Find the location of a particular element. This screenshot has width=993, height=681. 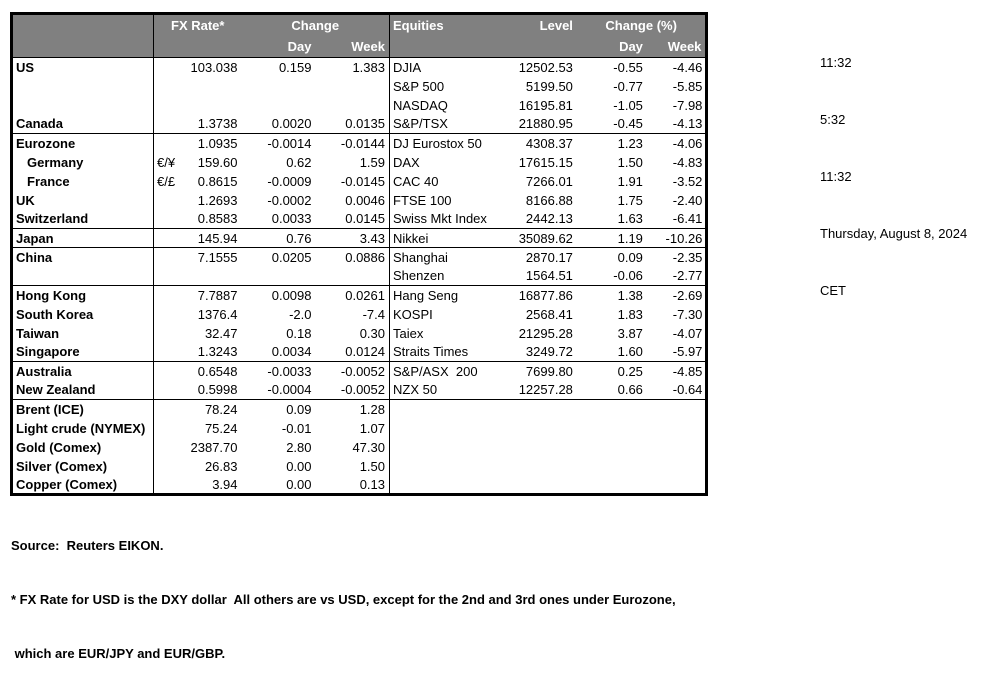

fx-rate-cell: 26.83 is located at coordinates (221, 466).